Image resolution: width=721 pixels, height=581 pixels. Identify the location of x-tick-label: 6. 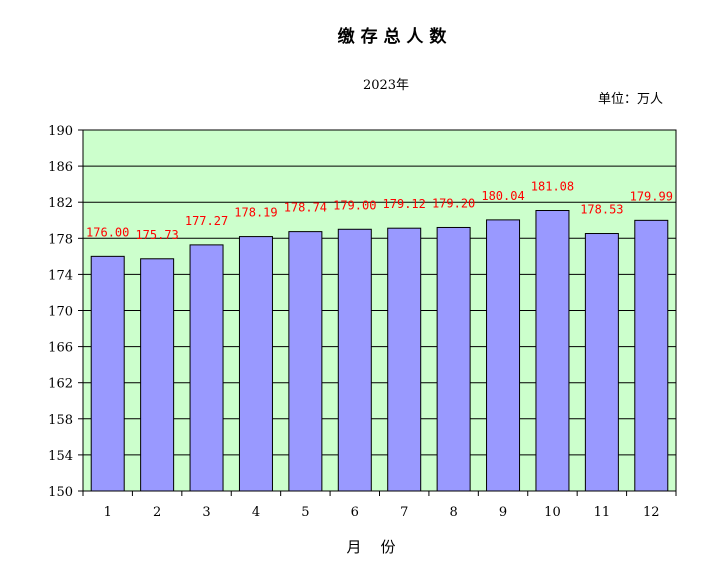
(355, 512).